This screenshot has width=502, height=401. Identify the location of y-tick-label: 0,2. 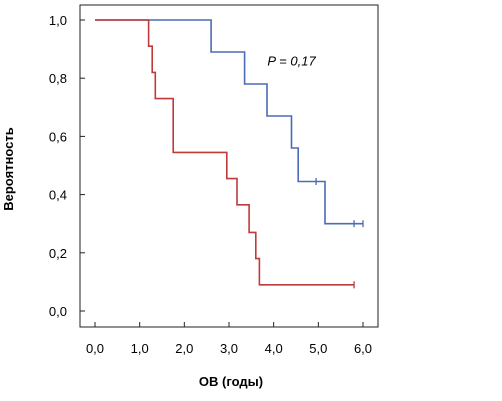
(58, 253).